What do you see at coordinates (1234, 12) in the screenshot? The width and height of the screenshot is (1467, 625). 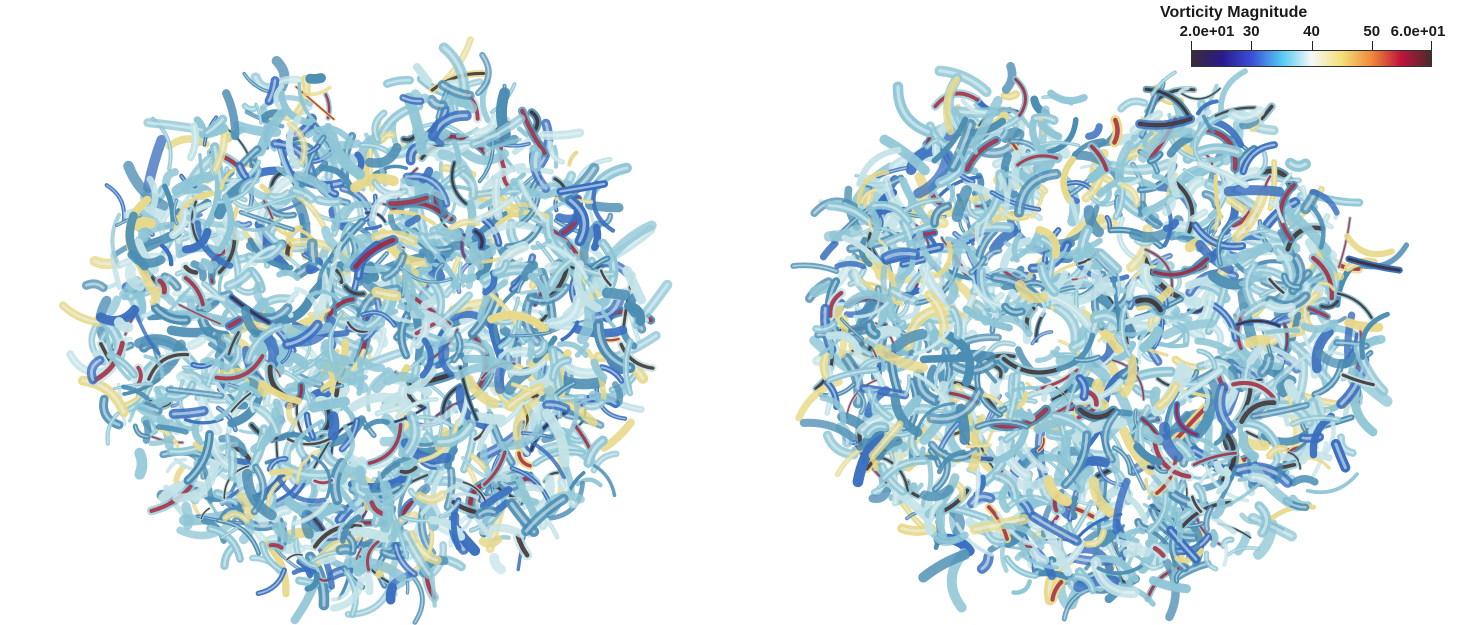 I see `colorbar-title: Vorticity Magnitude` at bounding box center [1234, 12].